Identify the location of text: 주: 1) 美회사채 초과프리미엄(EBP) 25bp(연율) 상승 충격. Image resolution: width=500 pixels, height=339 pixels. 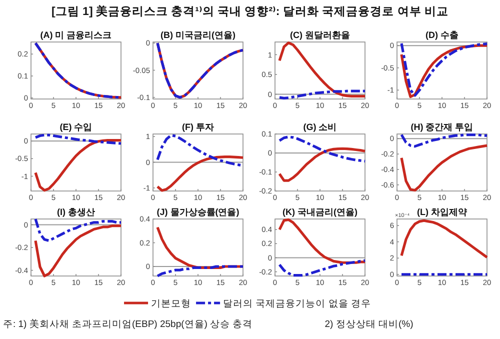
(128, 324).